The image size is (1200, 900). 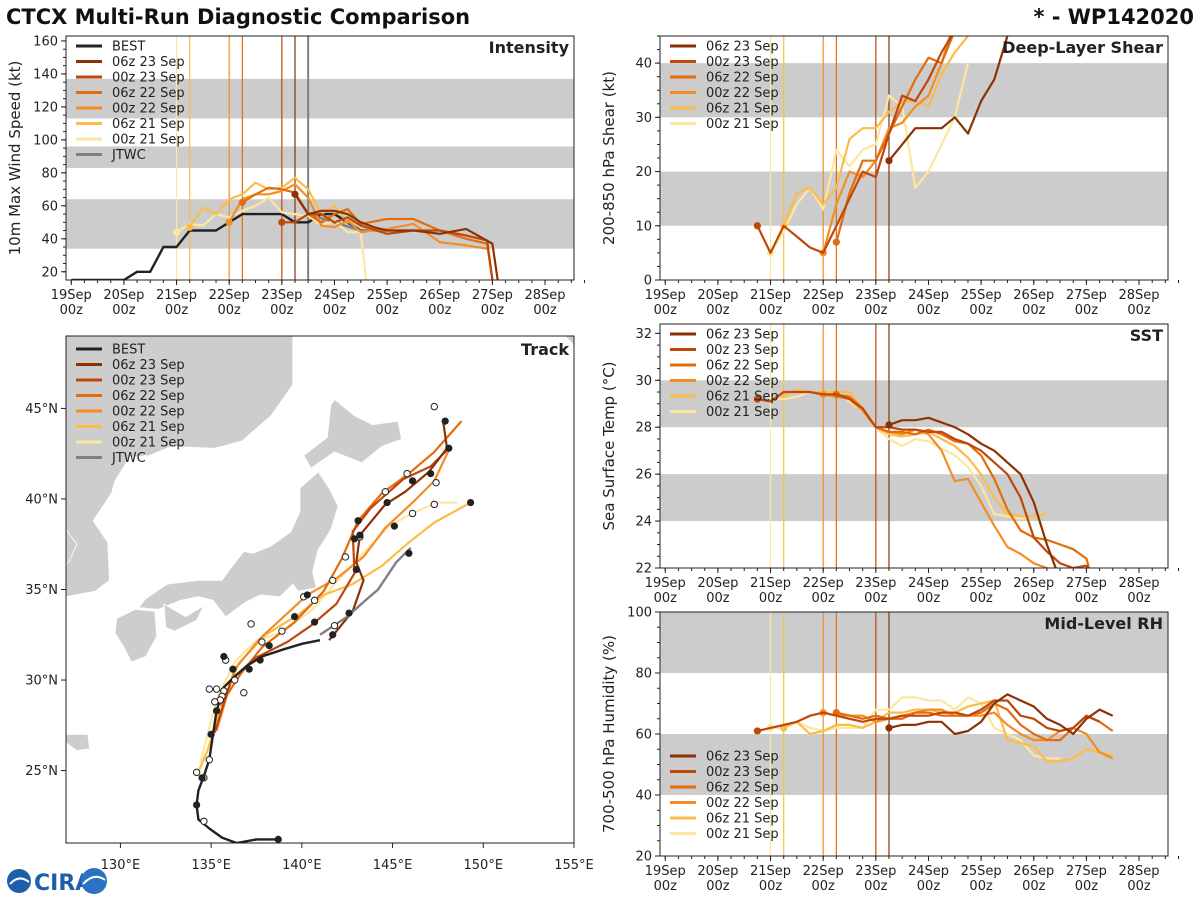 I want to click on track-ytick-label-1: 30°N, so click(x=41, y=681).